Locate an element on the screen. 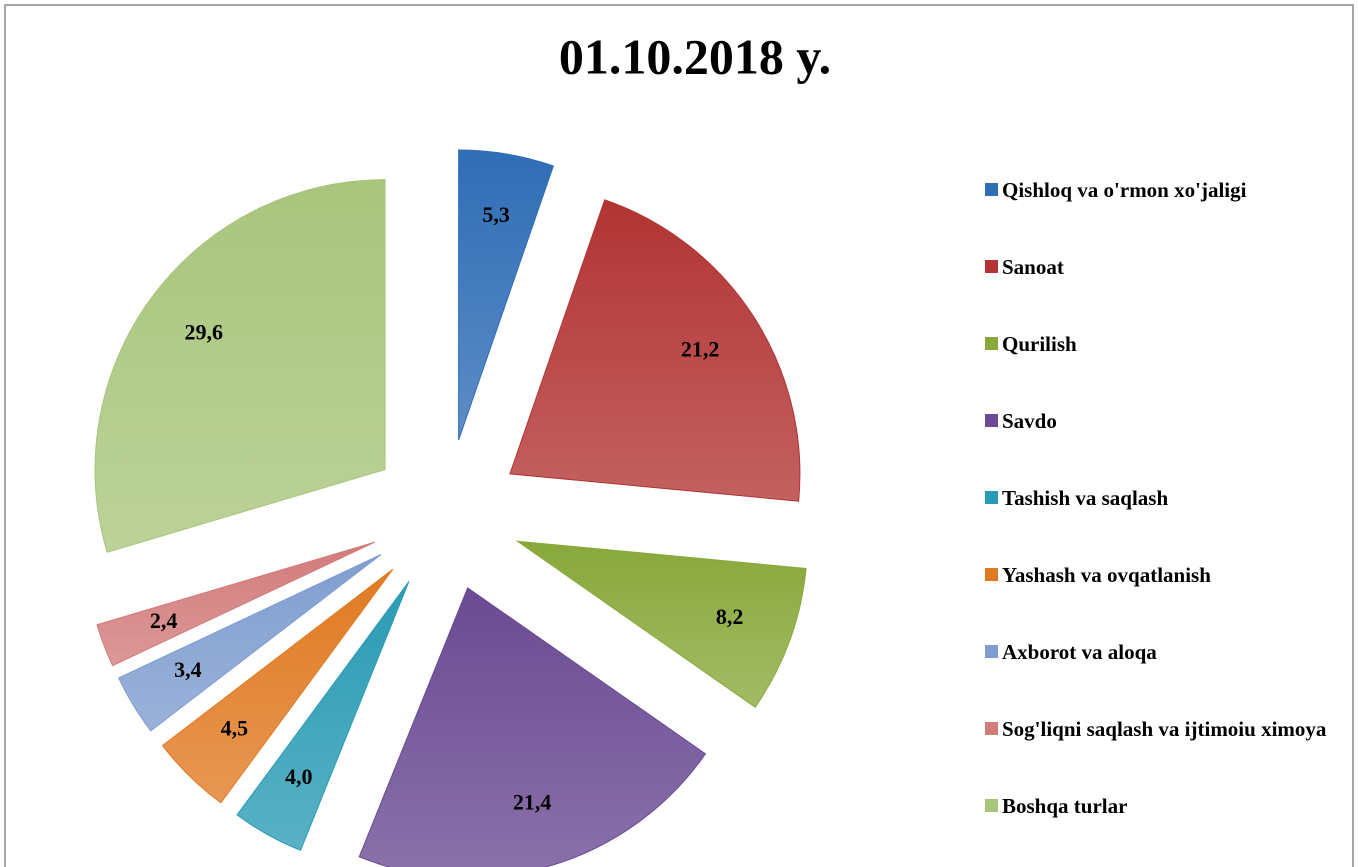  legend-item: Tashish va saqlash is located at coordinates (1165, 498).